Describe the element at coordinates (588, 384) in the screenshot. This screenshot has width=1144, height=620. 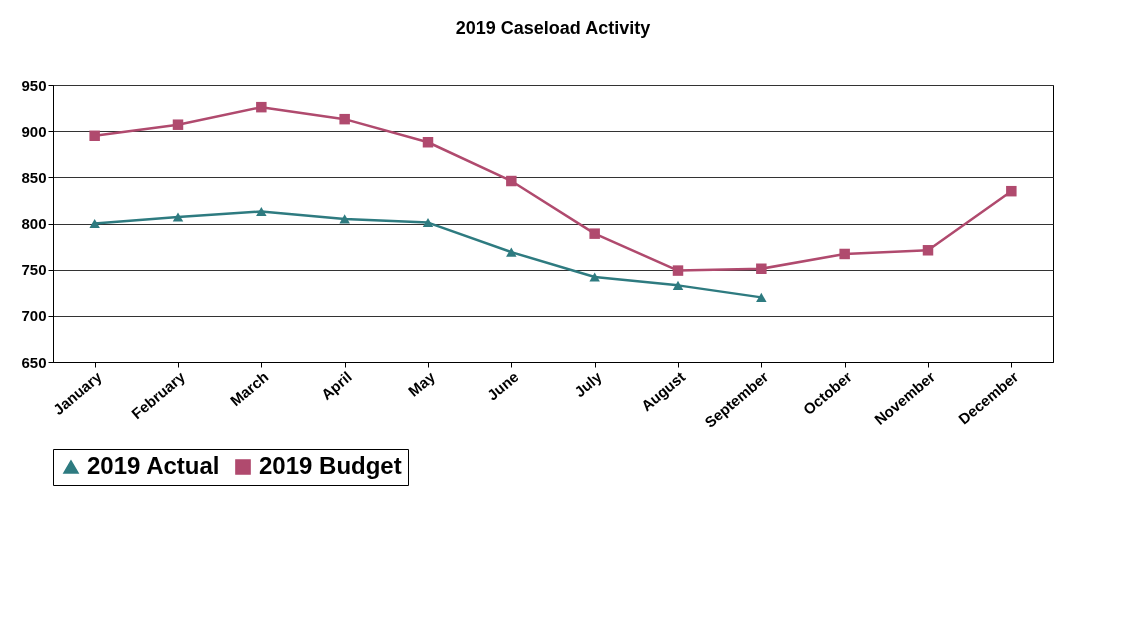
I see `x-tick-label: July` at that location.